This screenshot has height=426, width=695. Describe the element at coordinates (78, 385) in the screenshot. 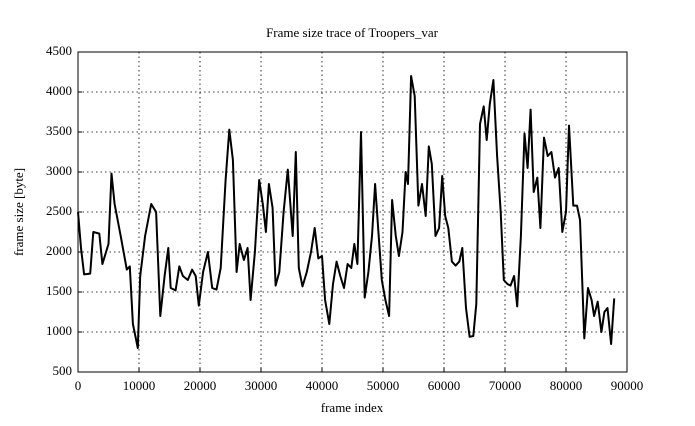

I see `x-tick-label: 0` at that location.